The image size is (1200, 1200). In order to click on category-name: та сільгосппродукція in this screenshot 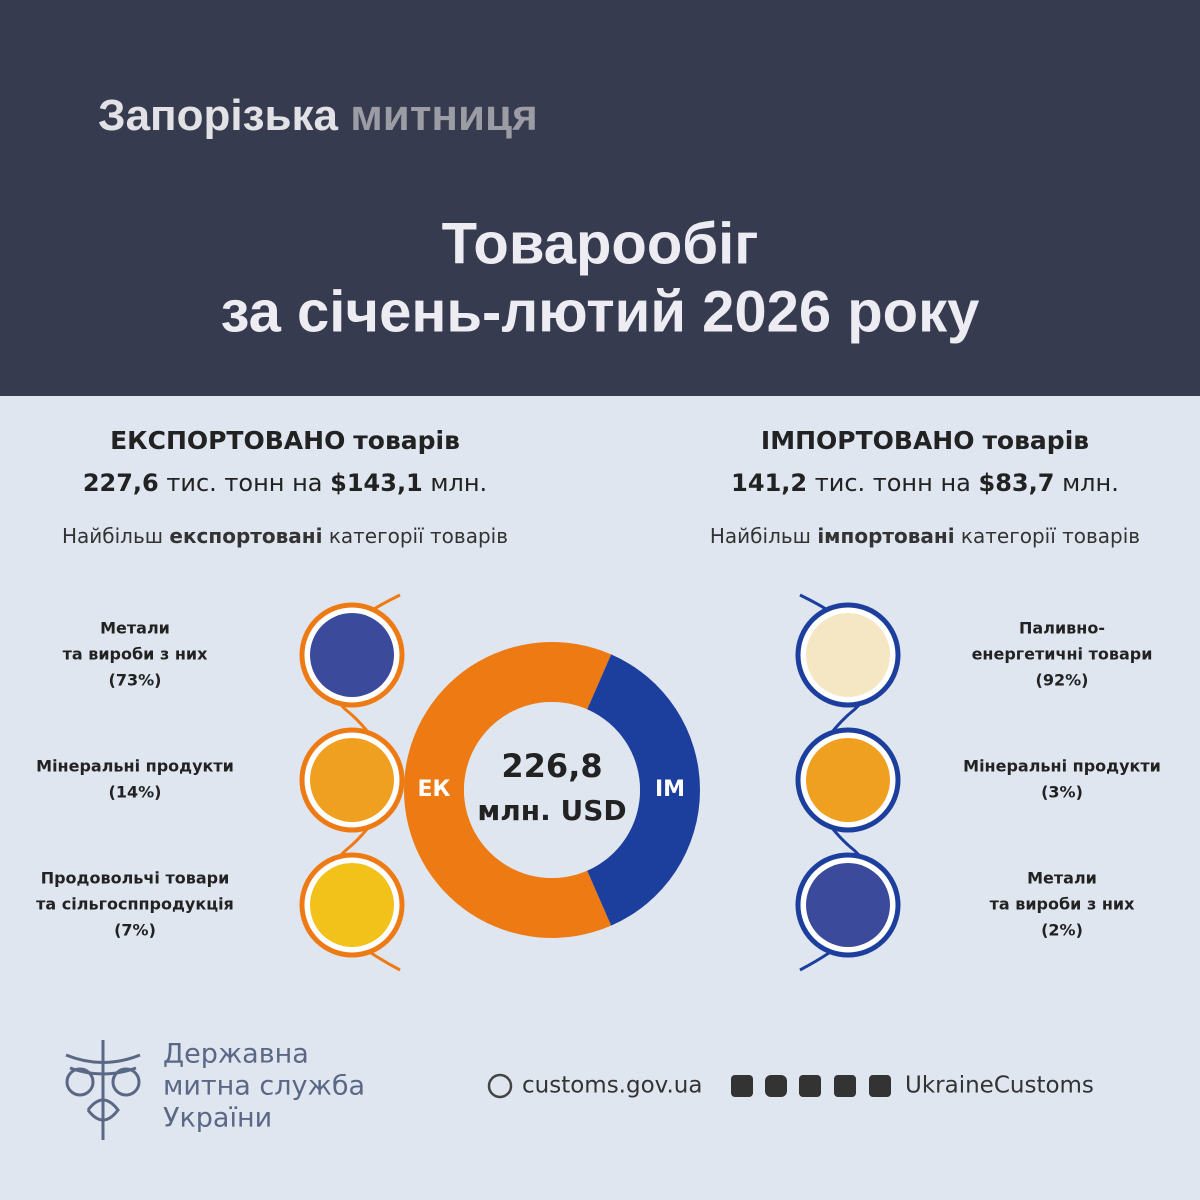, I will do `click(135, 904)`.